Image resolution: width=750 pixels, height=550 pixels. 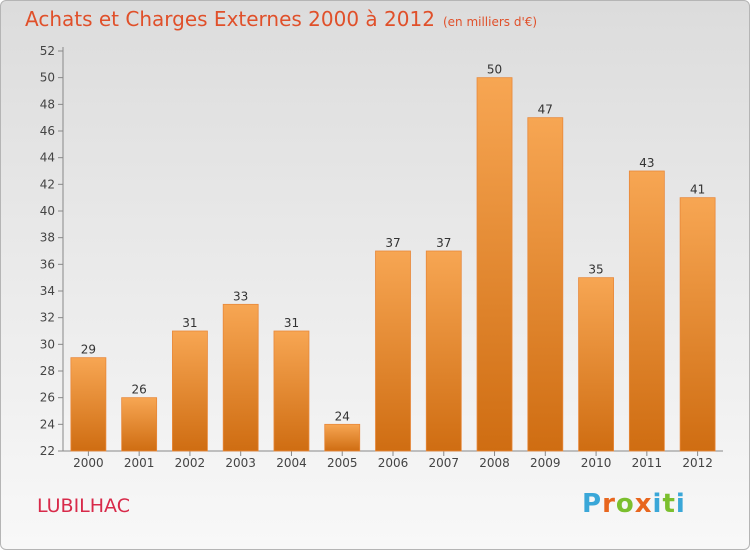 I want to click on logo-letter: x, so click(x=643, y=504).